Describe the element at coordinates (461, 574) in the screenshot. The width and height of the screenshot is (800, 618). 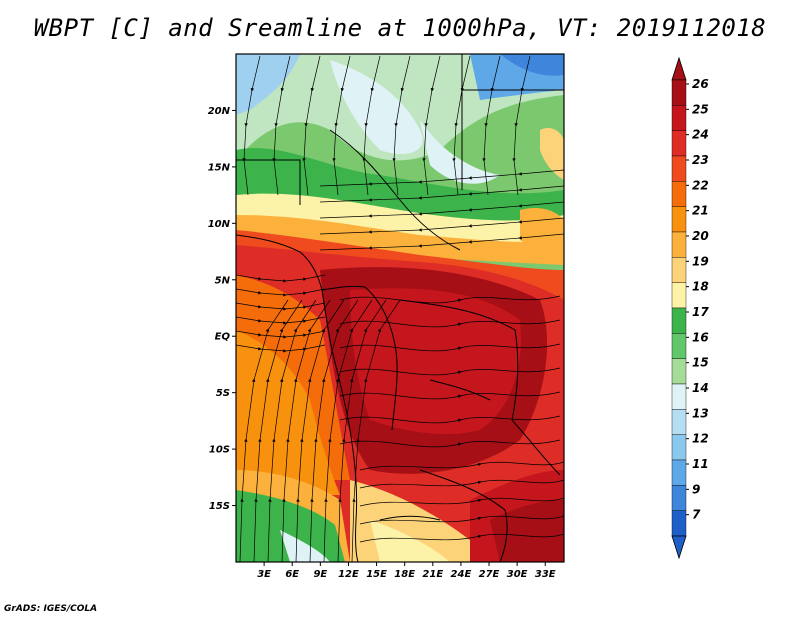
I see `lon-tick-label: 24E` at that location.